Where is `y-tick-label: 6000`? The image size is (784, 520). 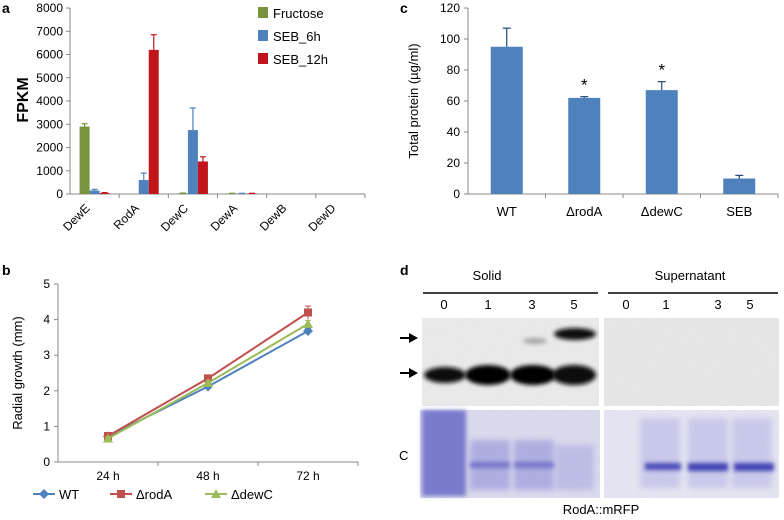 y-tick-label: 6000 is located at coordinates (49, 55).